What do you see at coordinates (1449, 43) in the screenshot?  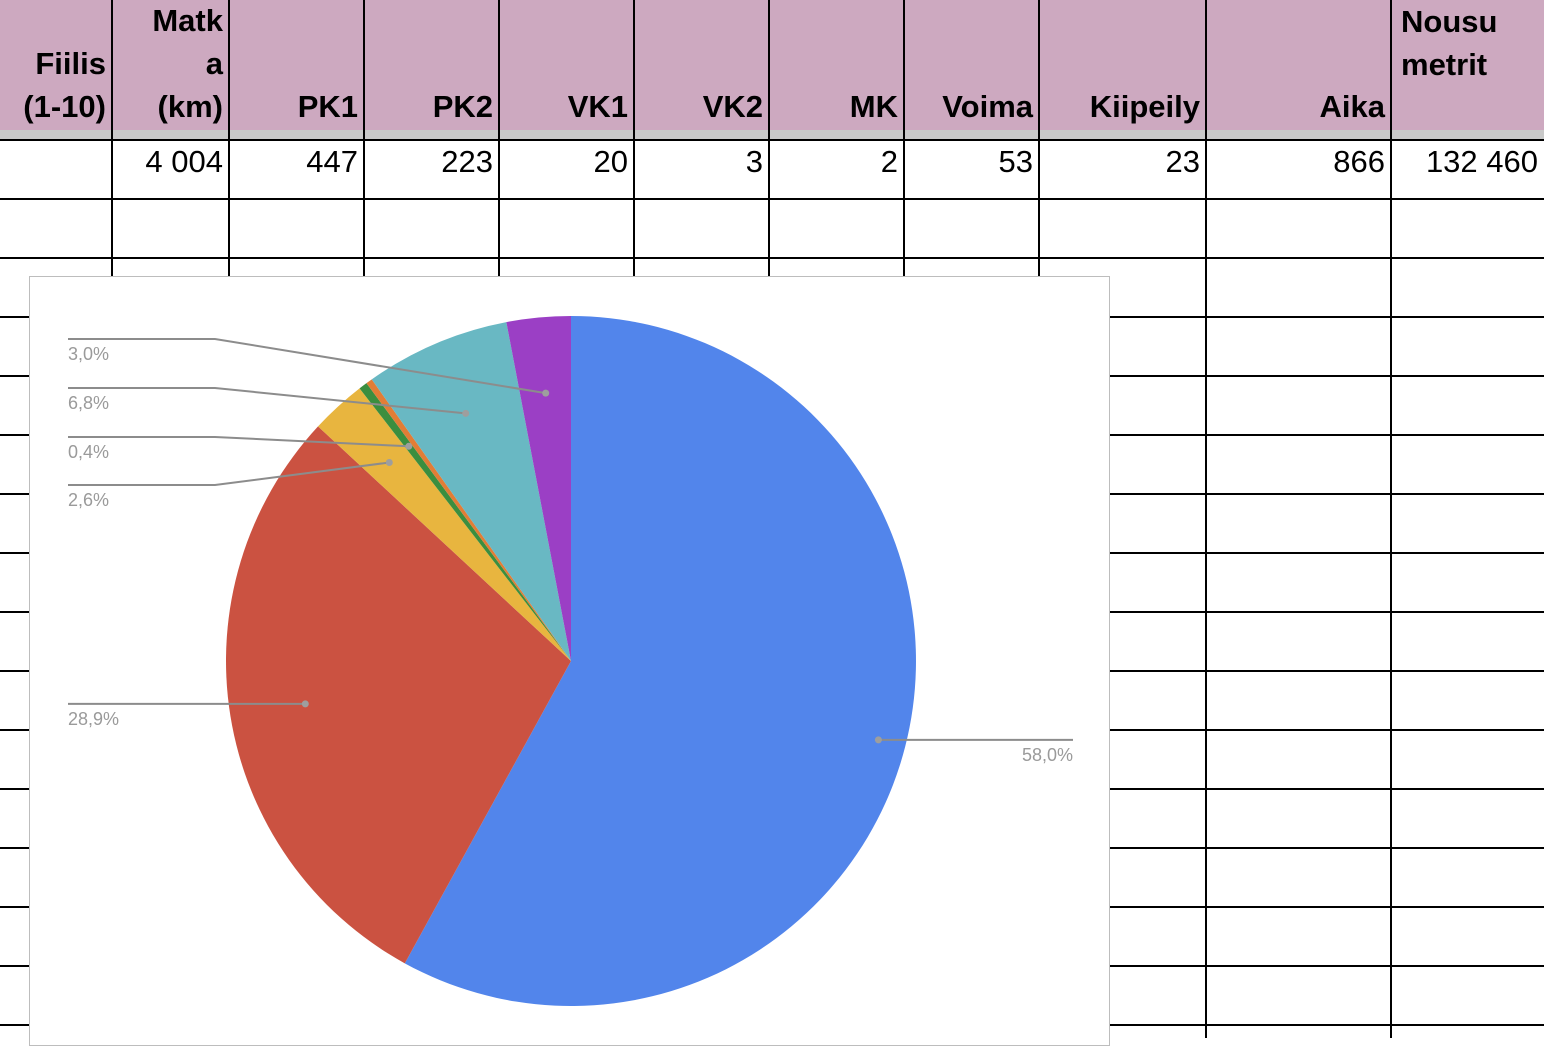 I see `column-header-nousu: Nousu metrit` at bounding box center [1449, 43].